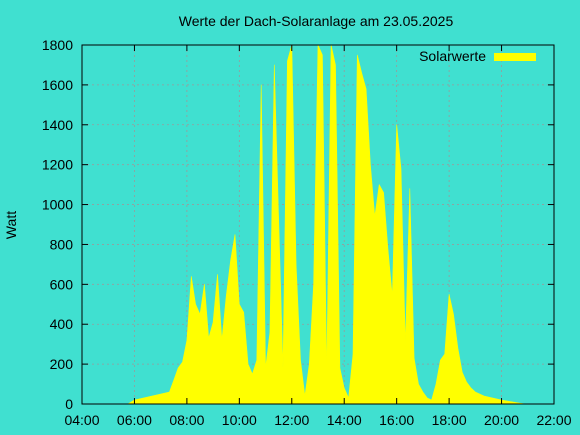 The height and width of the screenshot is (435, 580). I want to click on legend-label: Solarwerte, so click(452, 56).